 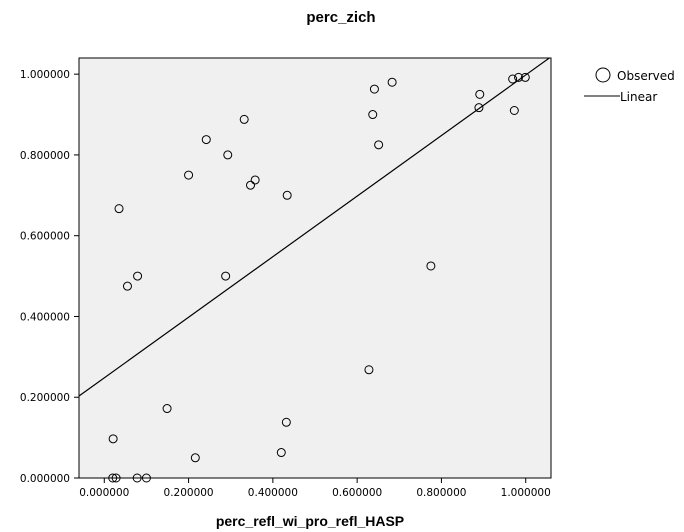 What do you see at coordinates (45, 398) in the screenshot?
I see `y-tick-label: 0.200000` at bounding box center [45, 398].